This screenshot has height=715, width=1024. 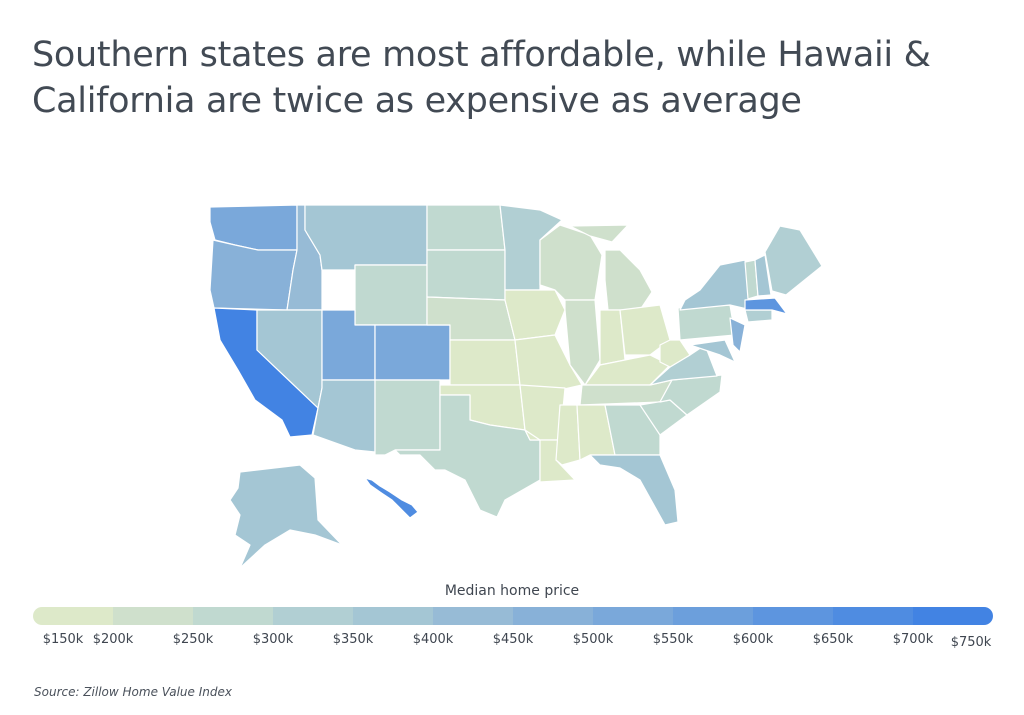 I want to click on state-NH, so click(x=763, y=275).